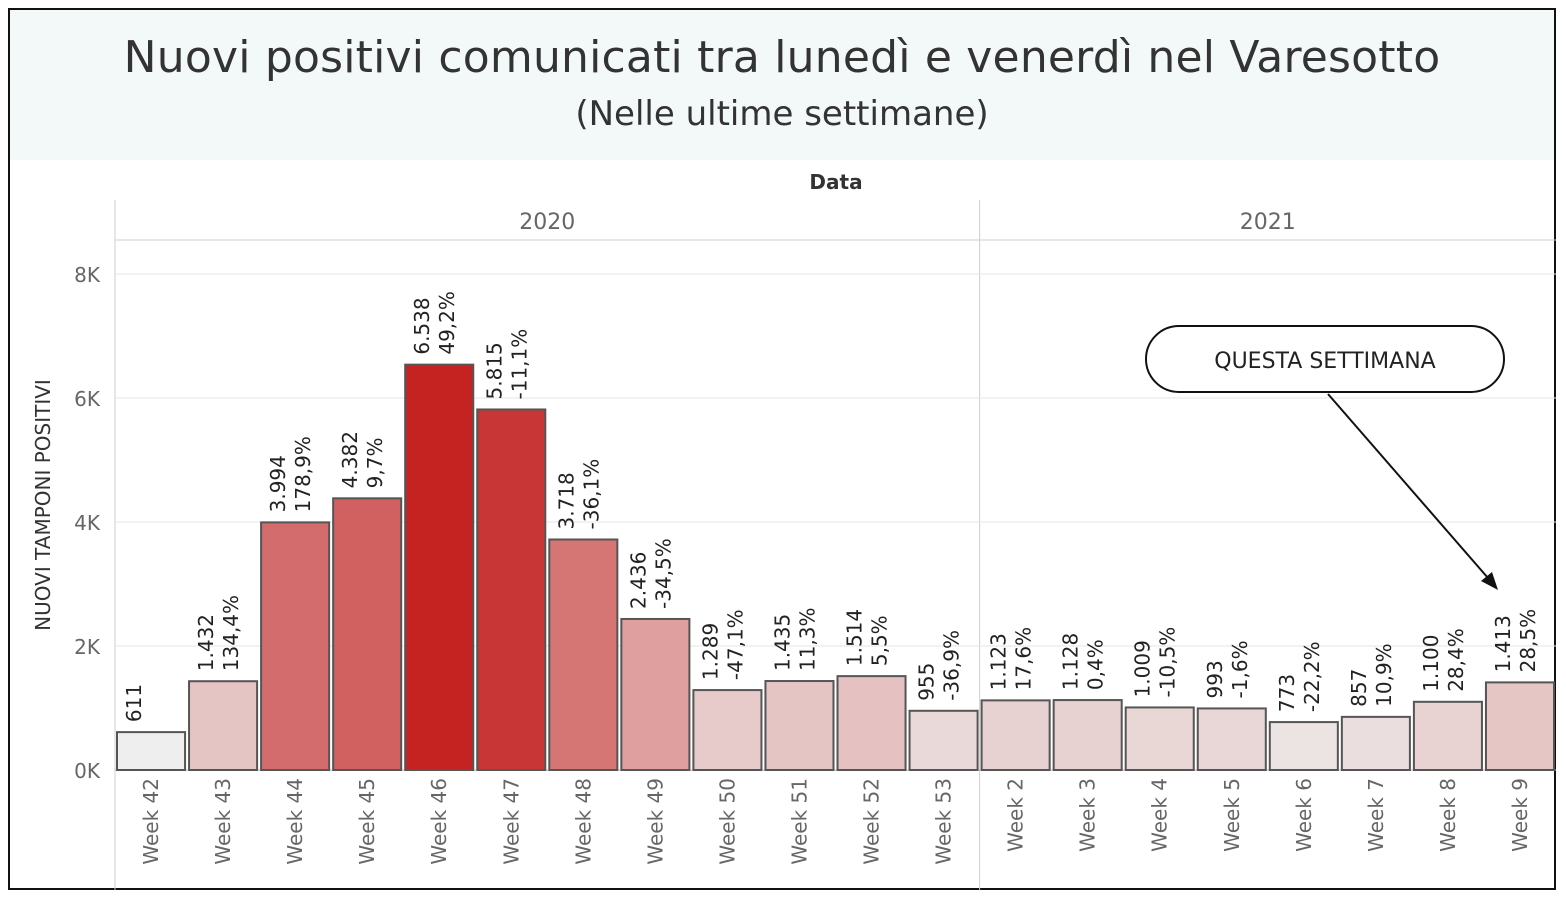  Describe the element at coordinates (1160, 815) in the screenshot. I see `x-tick-label: Week 4` at that location.